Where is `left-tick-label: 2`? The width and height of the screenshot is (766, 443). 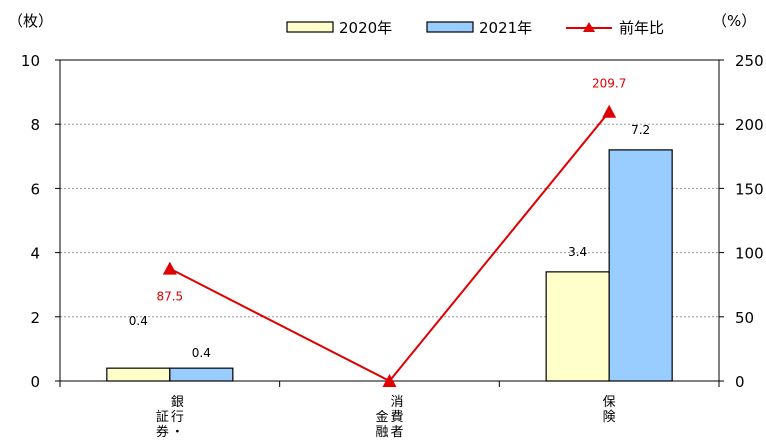
left-tick-label: 2 is located at coordinates (35, 318).